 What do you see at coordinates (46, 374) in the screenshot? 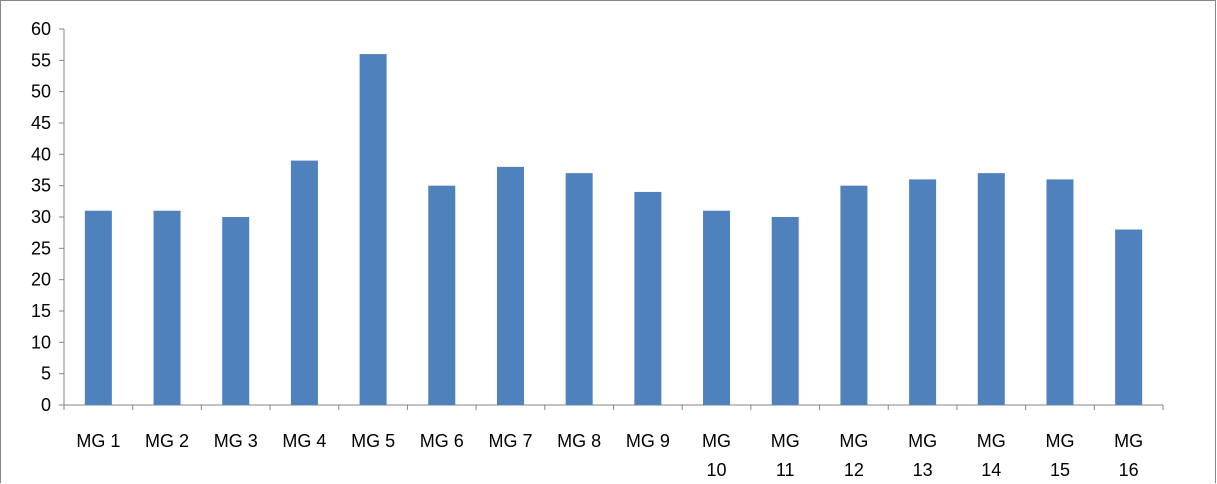
I see `y-tick-label: 5` at bounding box center [46, 374].